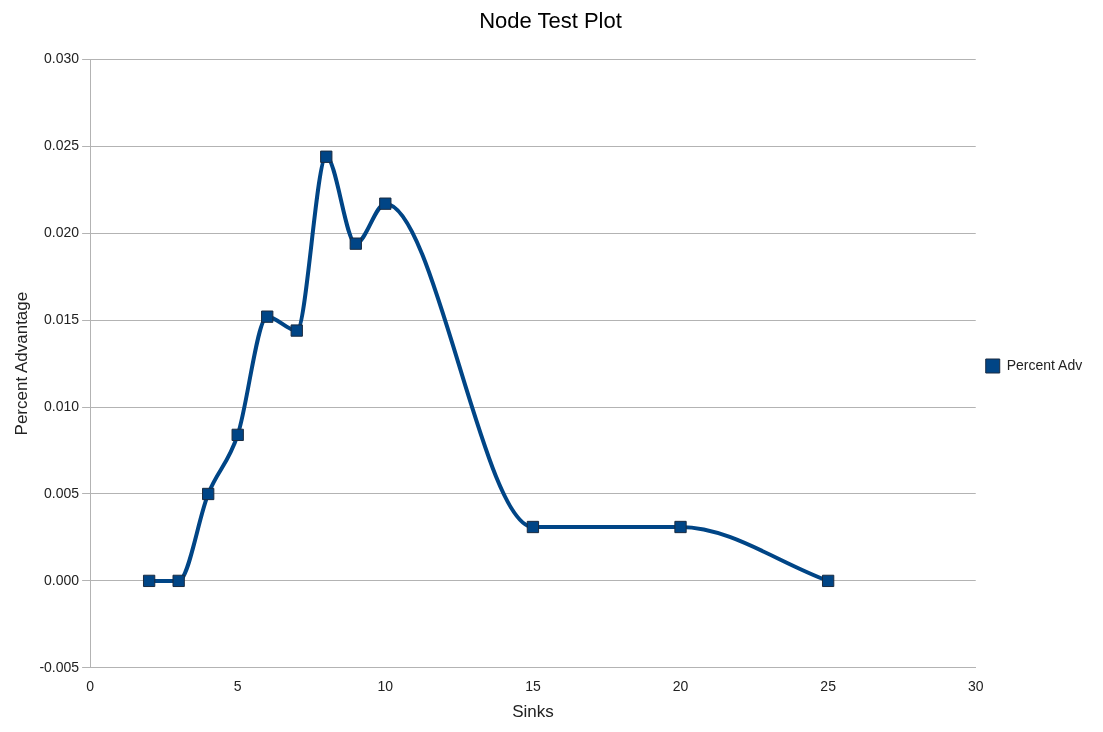 This screenshot has width=1103, height=732. Describe the element at coordinates (62, 319) in the screenshot. I see `y-tick-label: 0.015` at that location.